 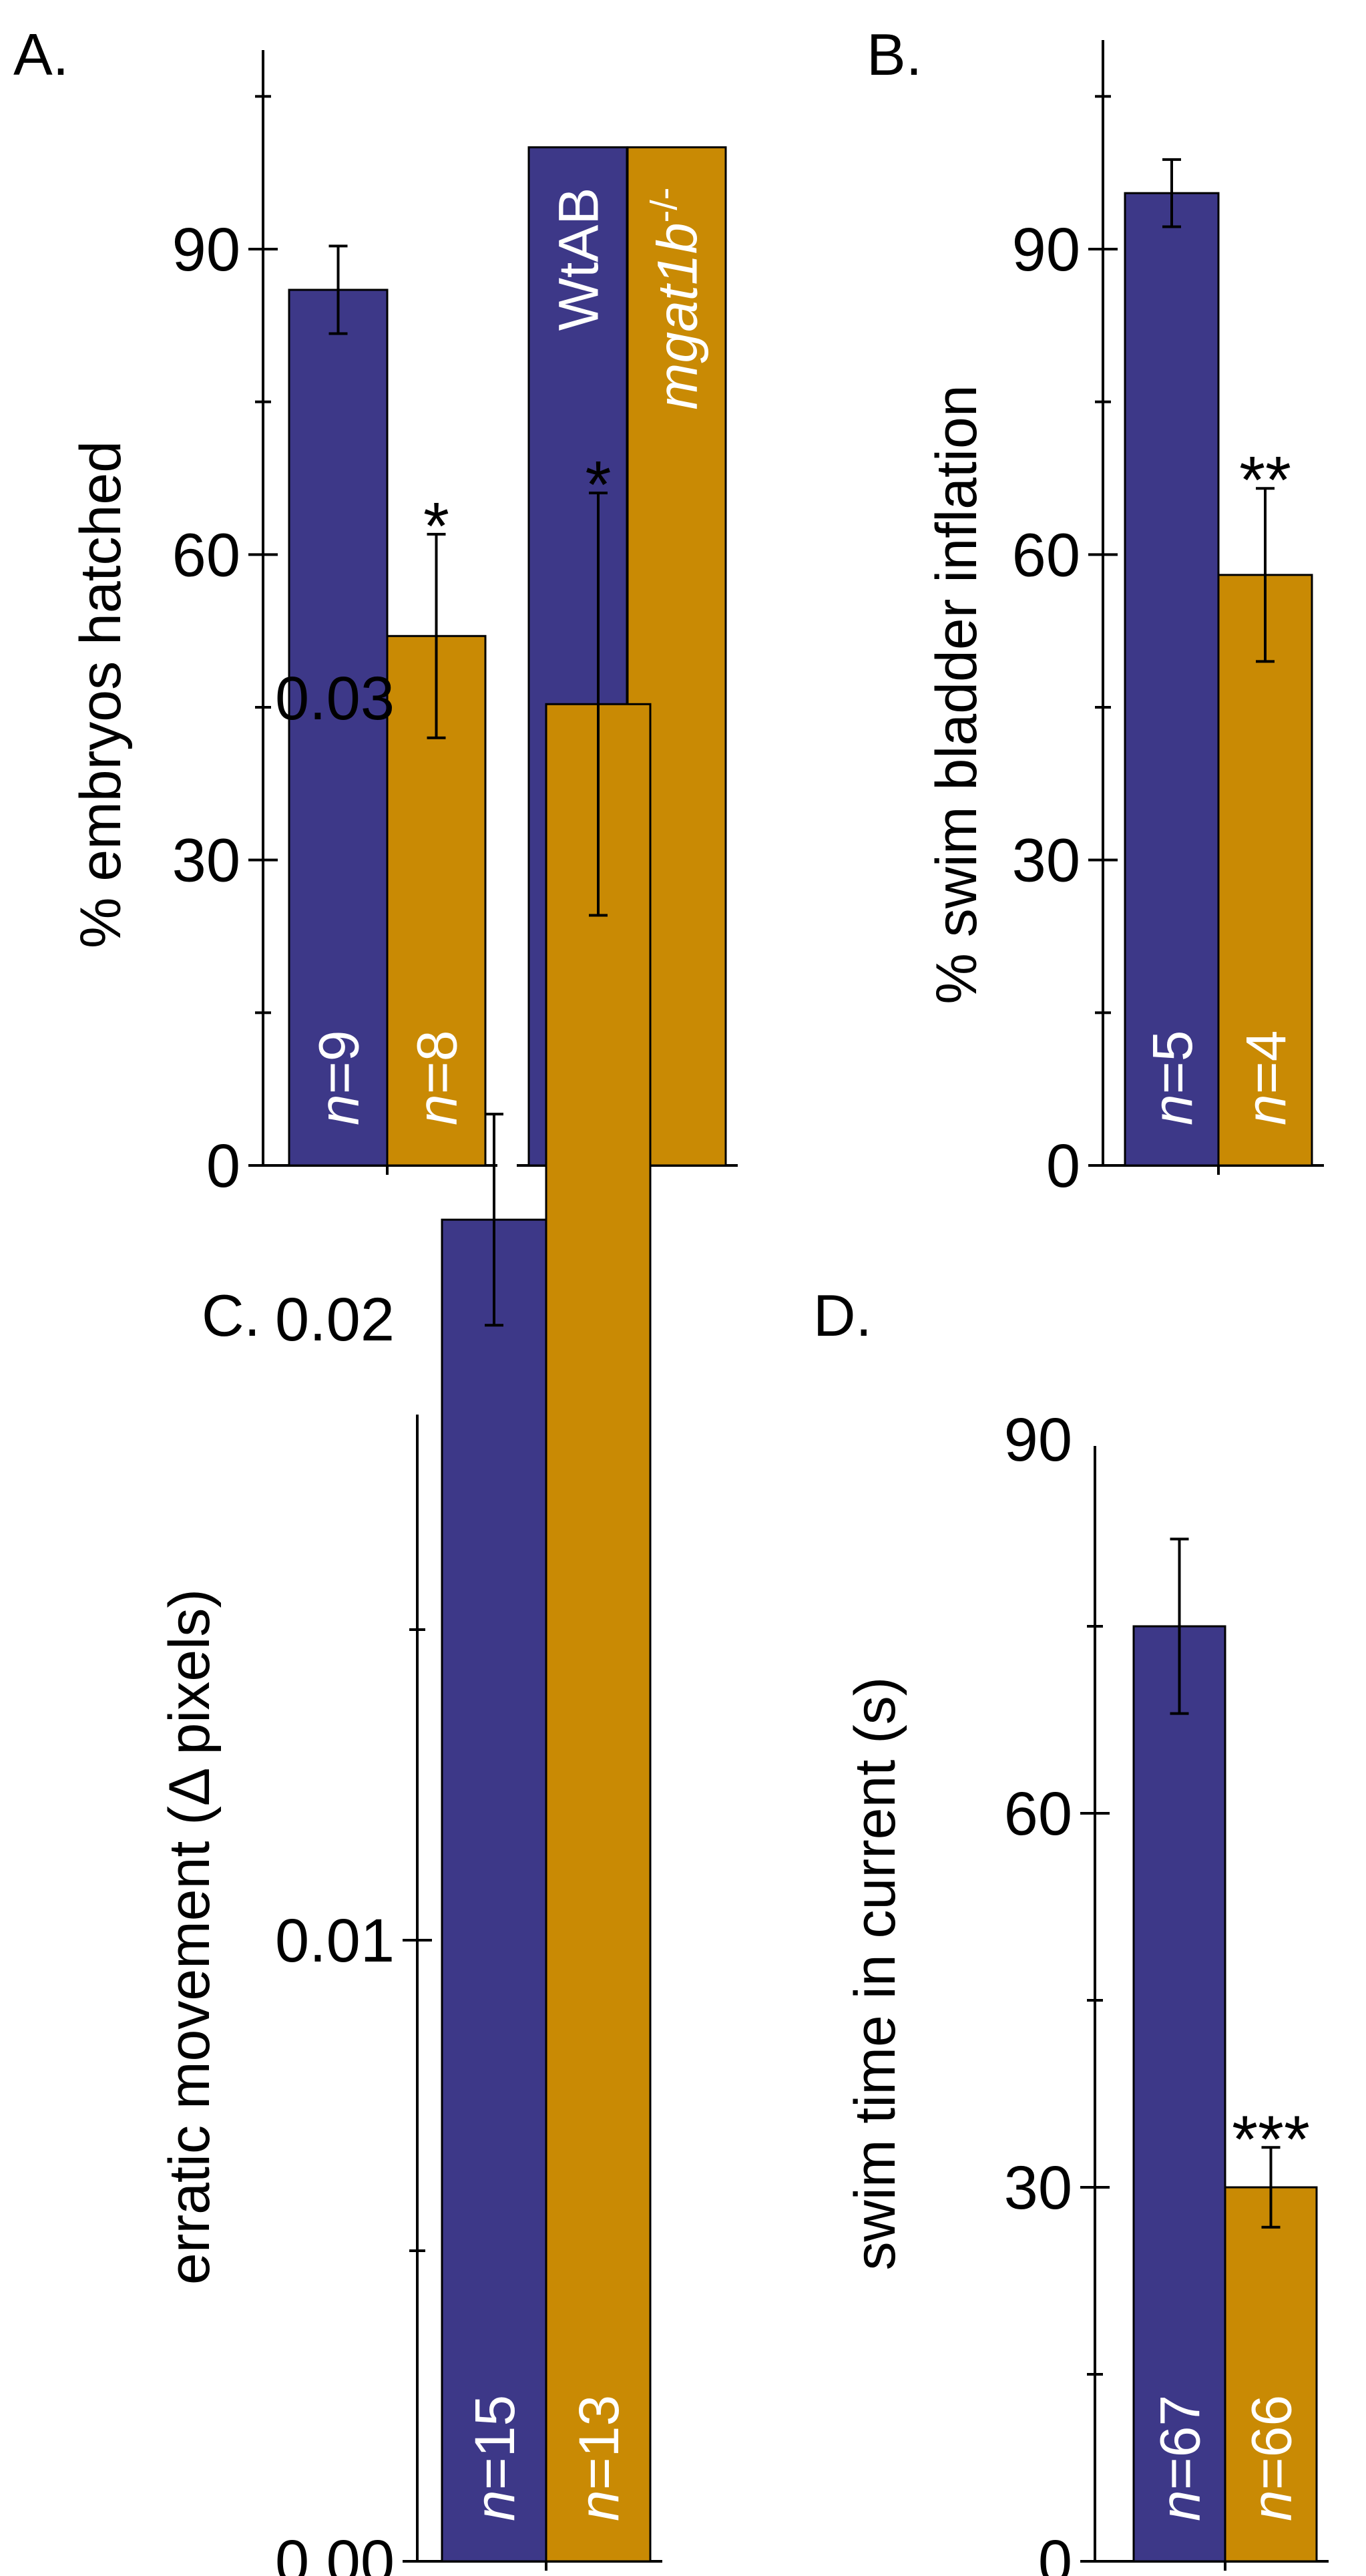 What do you see at coordinates (436, 526) in the screenshot?
I see `significance-marker-a: *` at bounding box center [436, 526].